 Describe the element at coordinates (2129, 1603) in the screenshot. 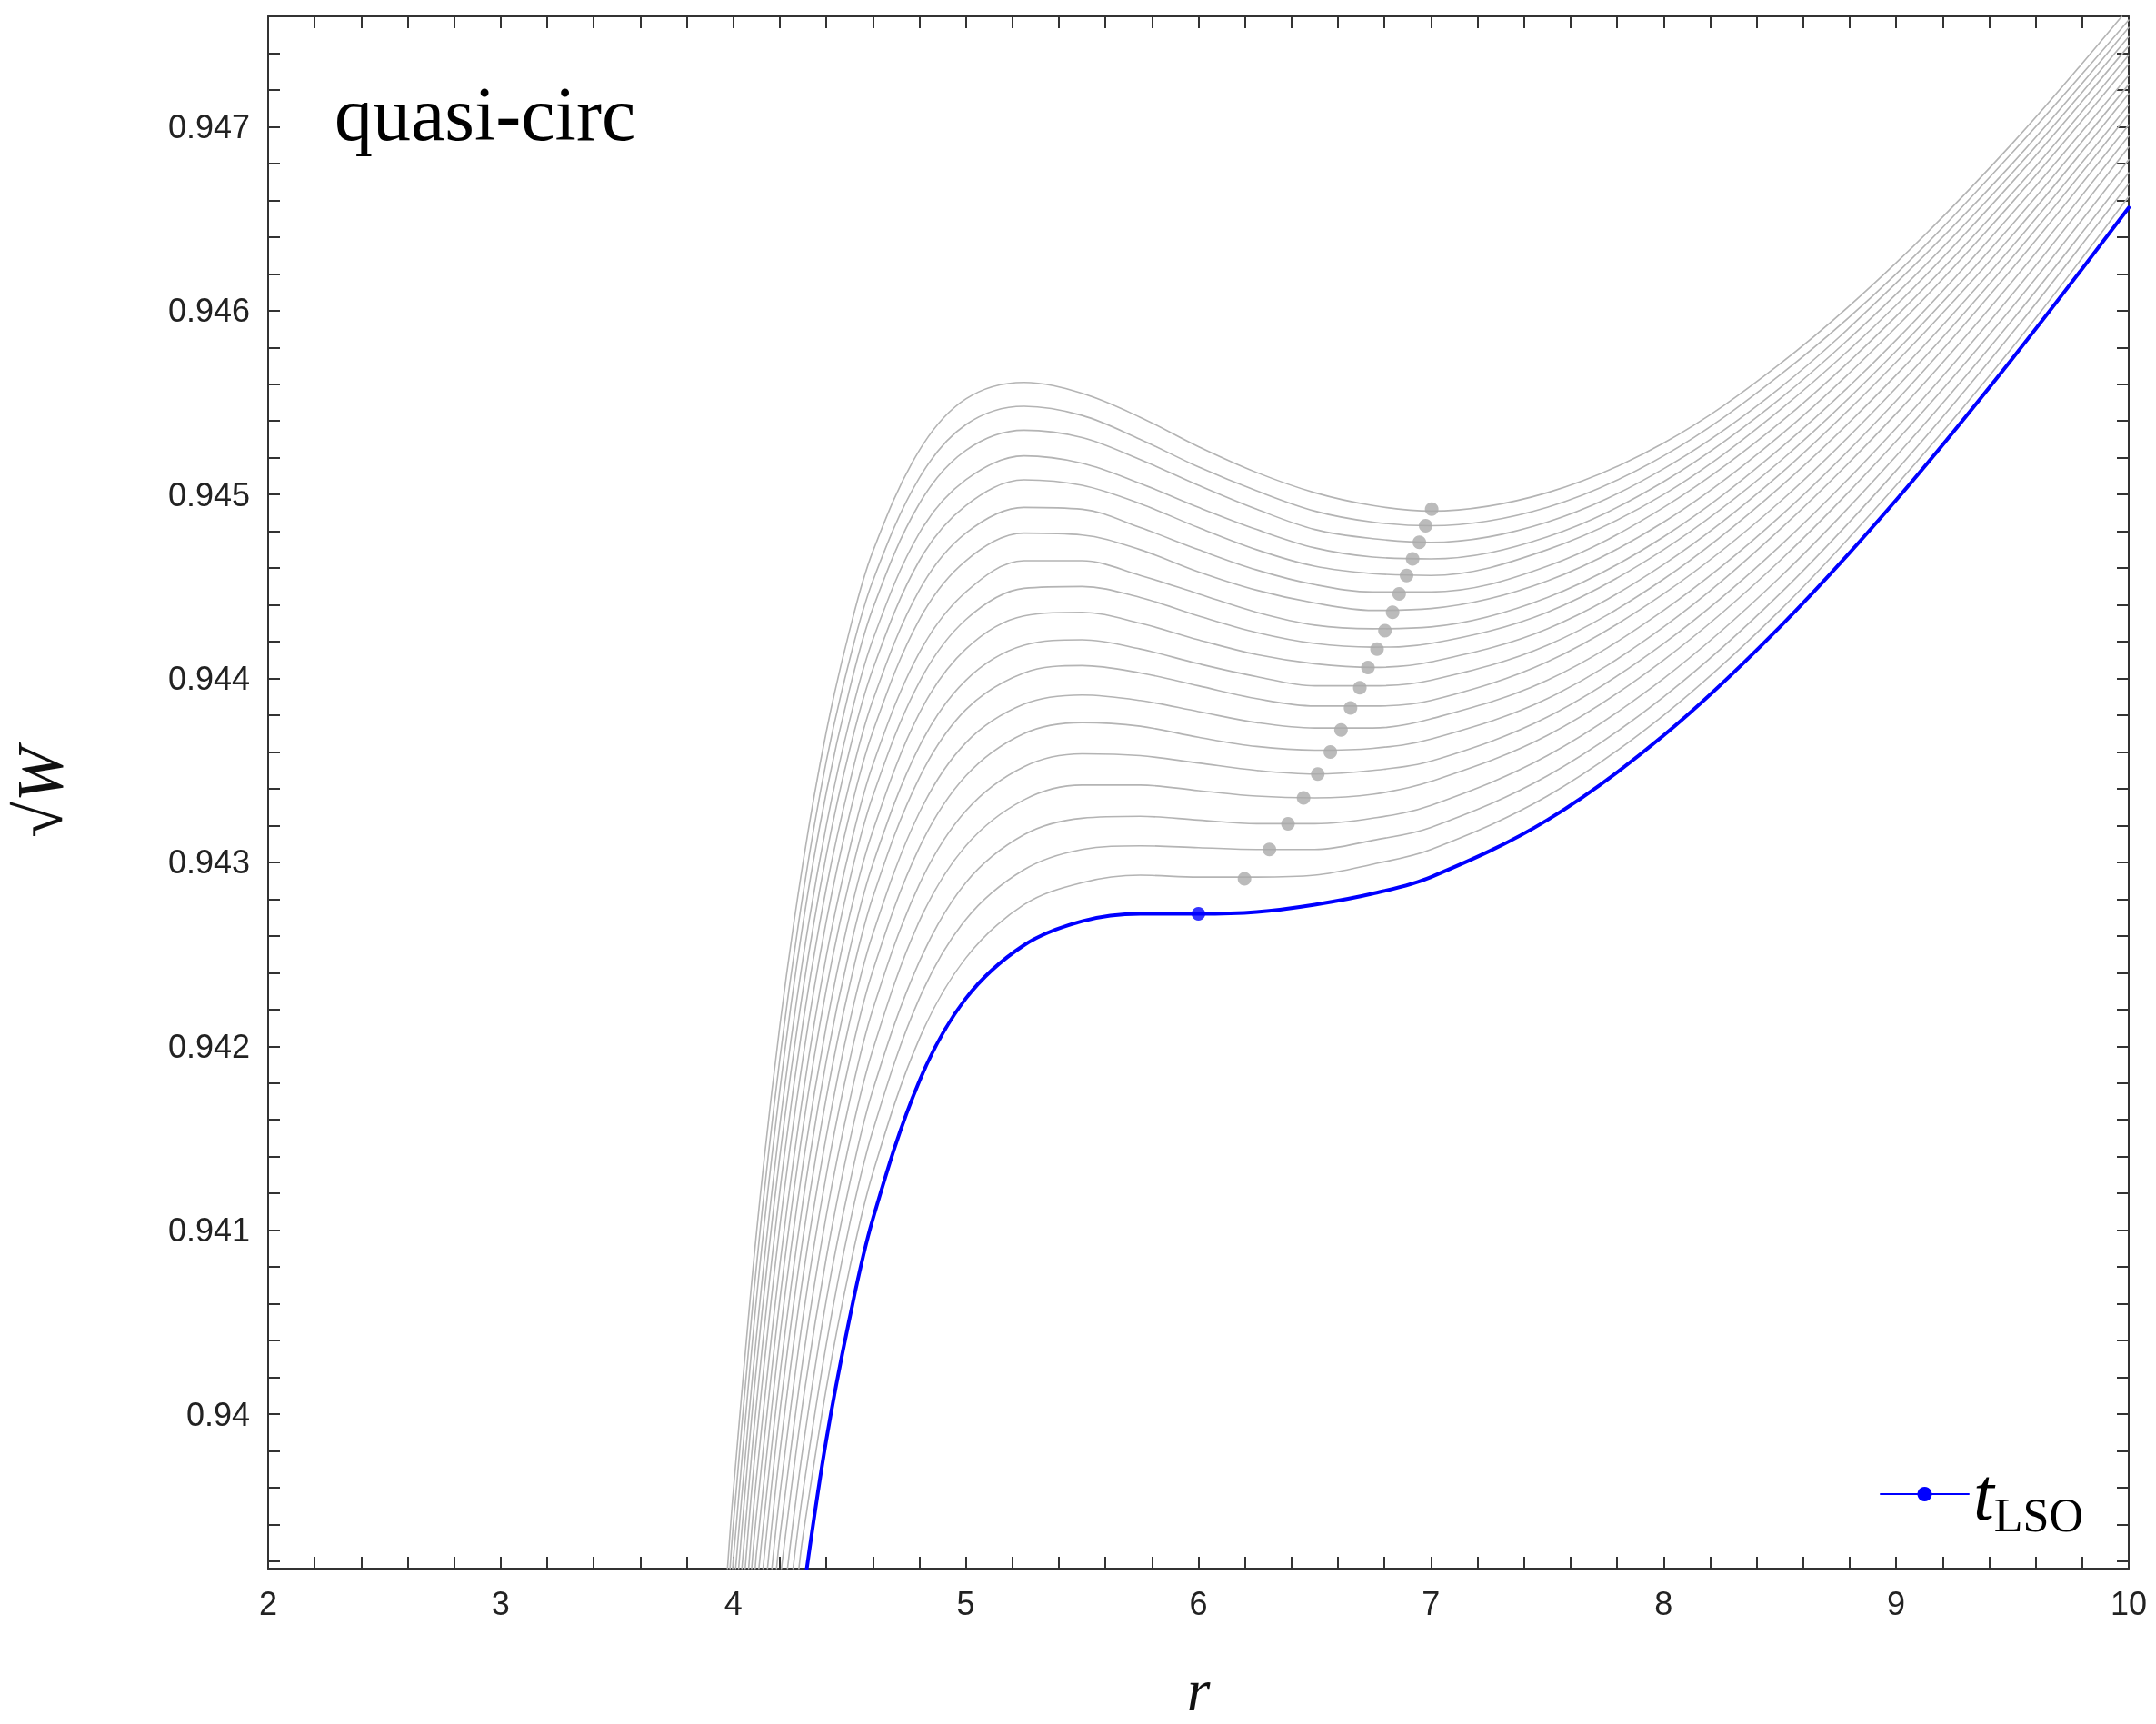

I see `x-tick-label: 10` at that location.